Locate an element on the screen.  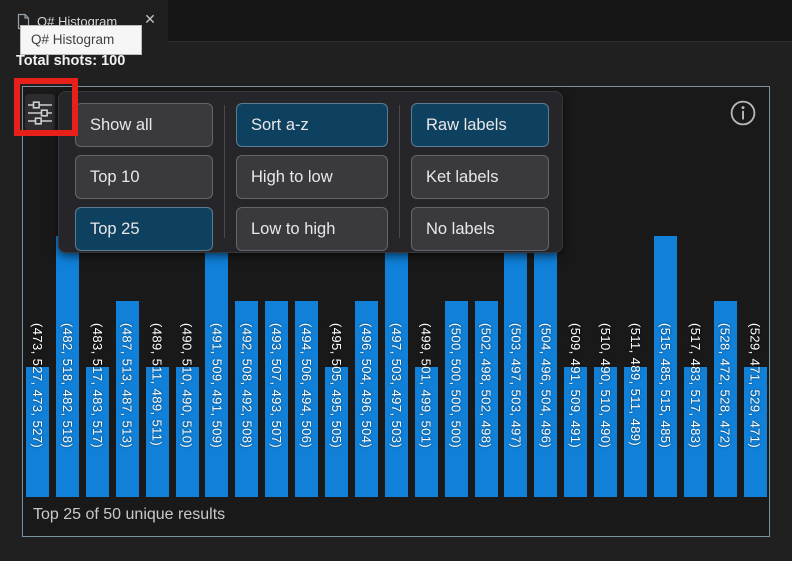
button-ket-labels: Ket labels is located at coordinates (480, 177).